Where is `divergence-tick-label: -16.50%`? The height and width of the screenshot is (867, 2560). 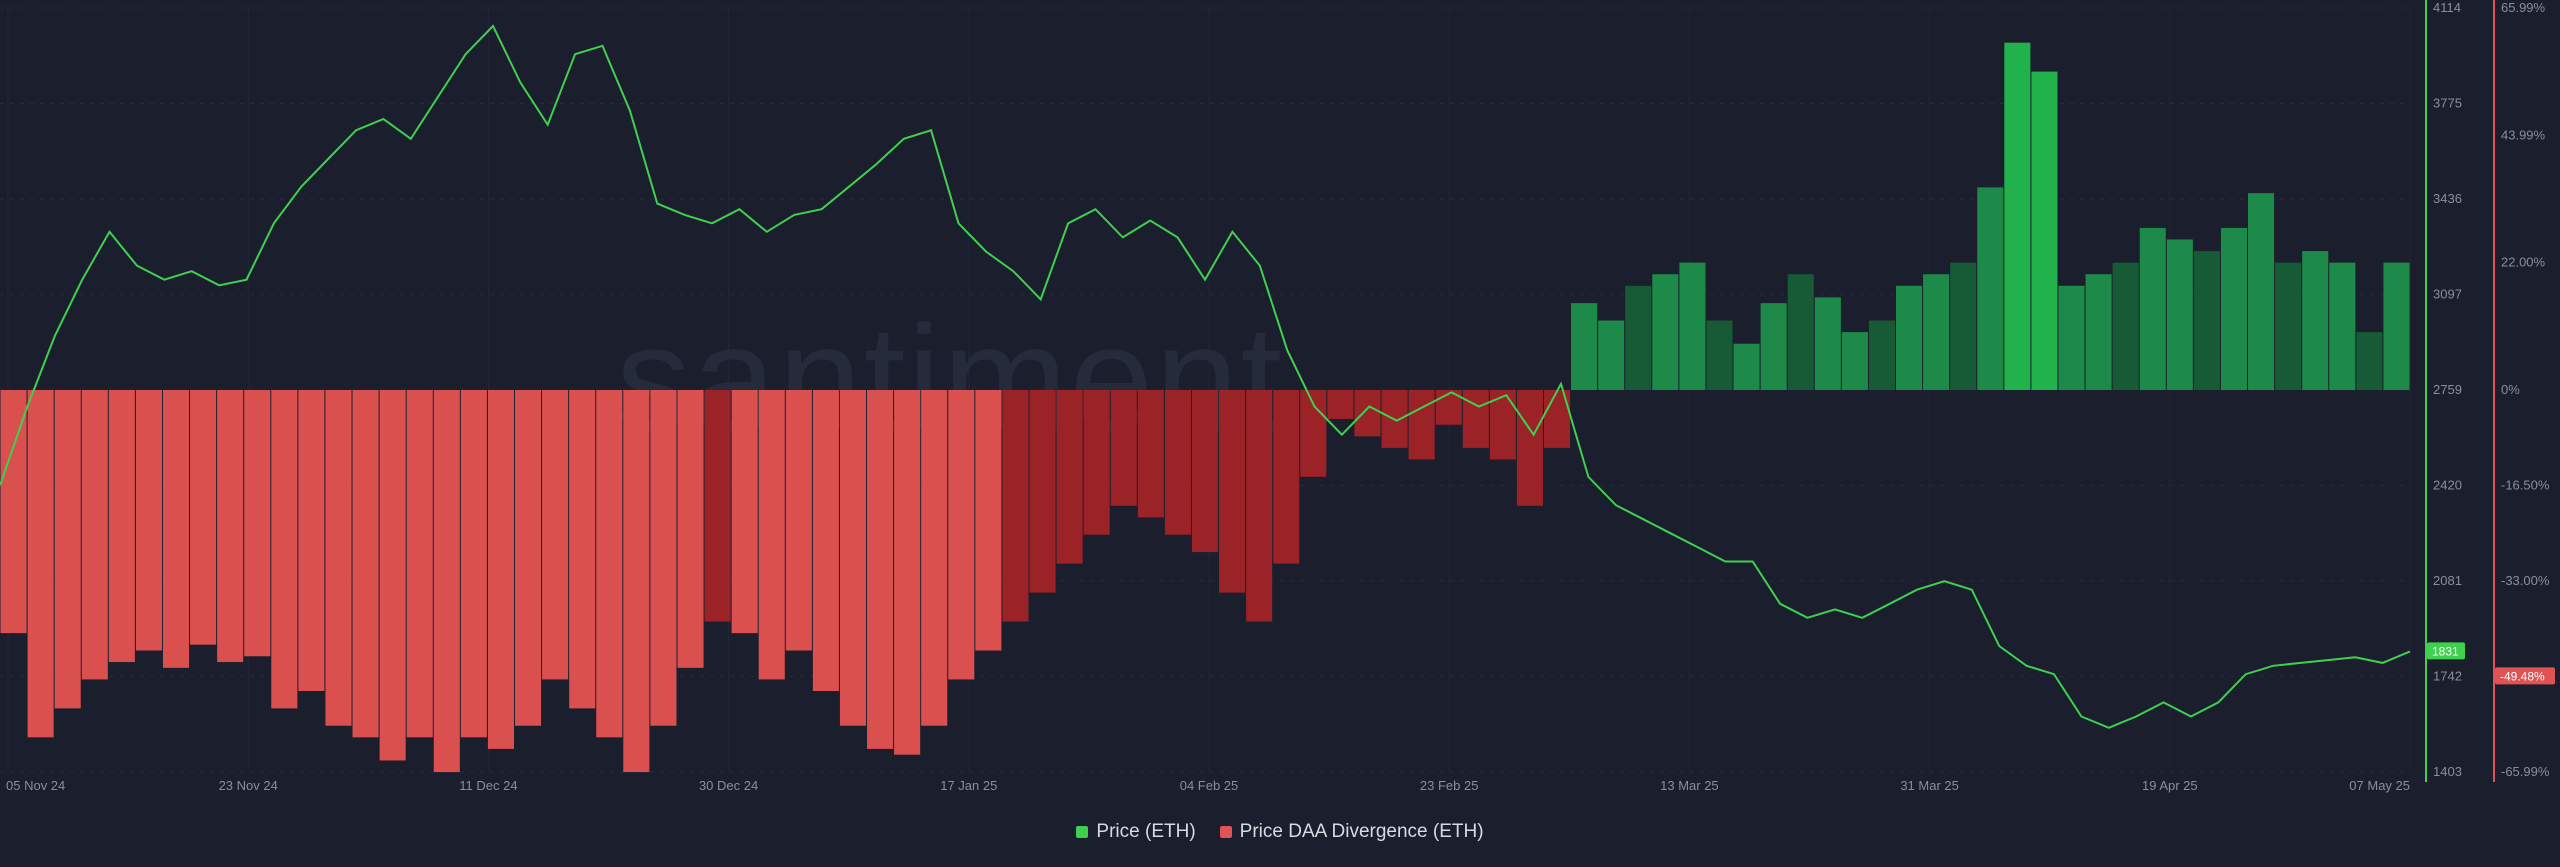
divergence-tick-label: -16.50% is located at coordinates (2525, 485).